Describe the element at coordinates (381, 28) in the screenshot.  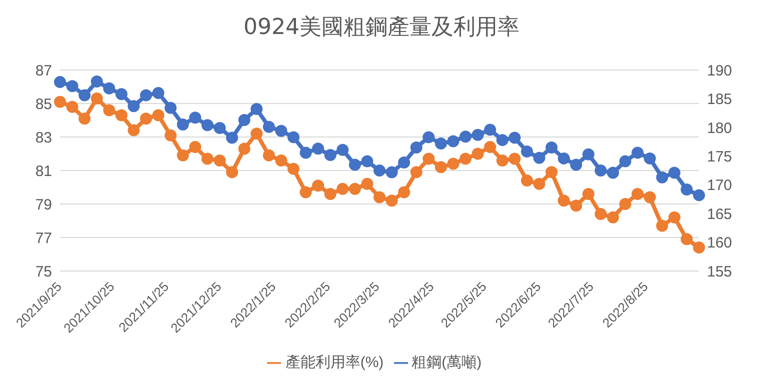
I see `chart-title: 0924美國粗鋼產量及利用率` at that location.